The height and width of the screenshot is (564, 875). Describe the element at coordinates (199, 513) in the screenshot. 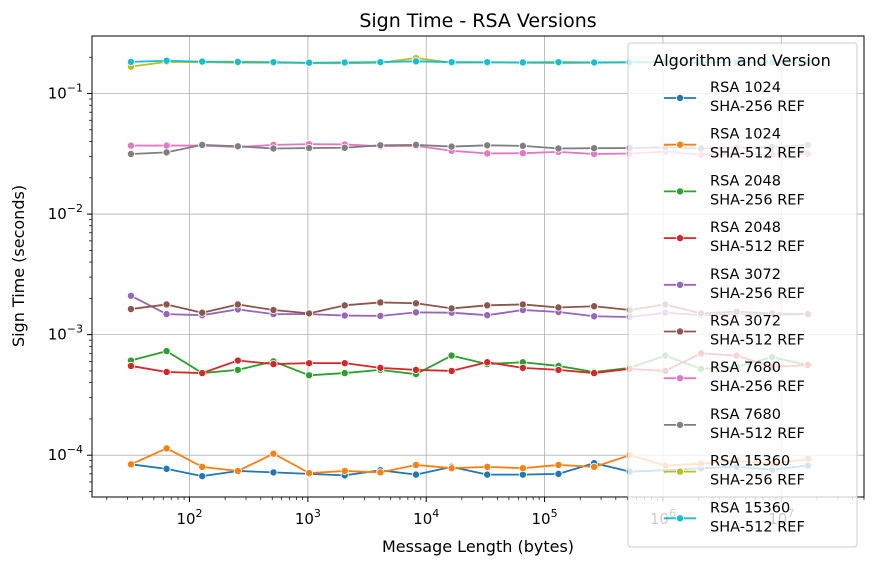

I see `x-tick-label-exponent: 2` at that location.